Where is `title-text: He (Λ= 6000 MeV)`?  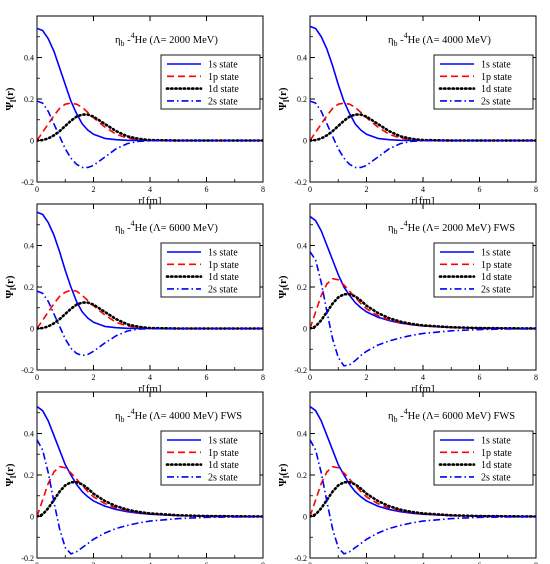 title-text: He (Λ= 6000 MeV) is located at coordinates (177, 228).